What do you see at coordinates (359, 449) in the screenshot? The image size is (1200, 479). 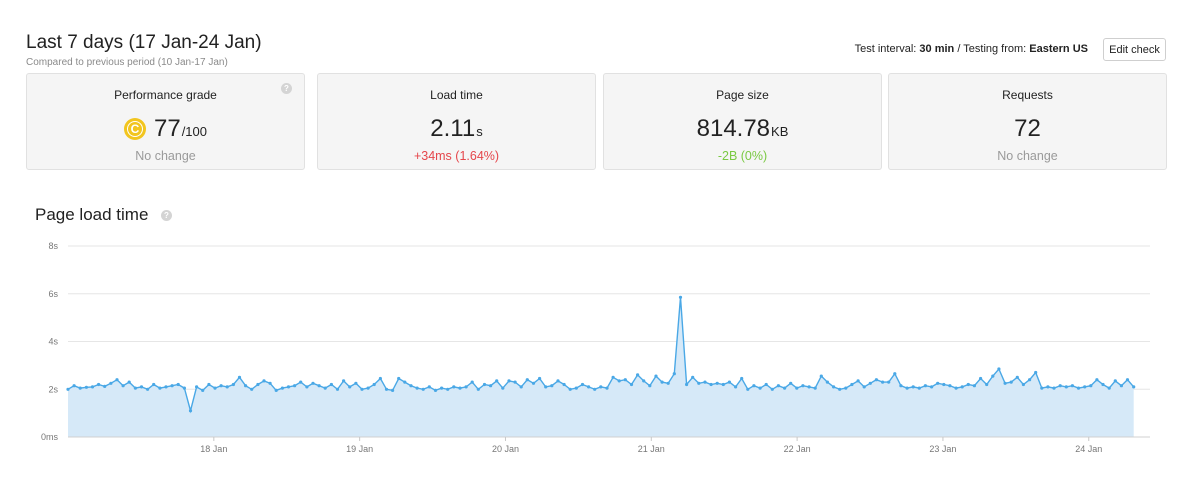 I see `x-tick-label: 19 Jan` at bounding box center [359, 449].